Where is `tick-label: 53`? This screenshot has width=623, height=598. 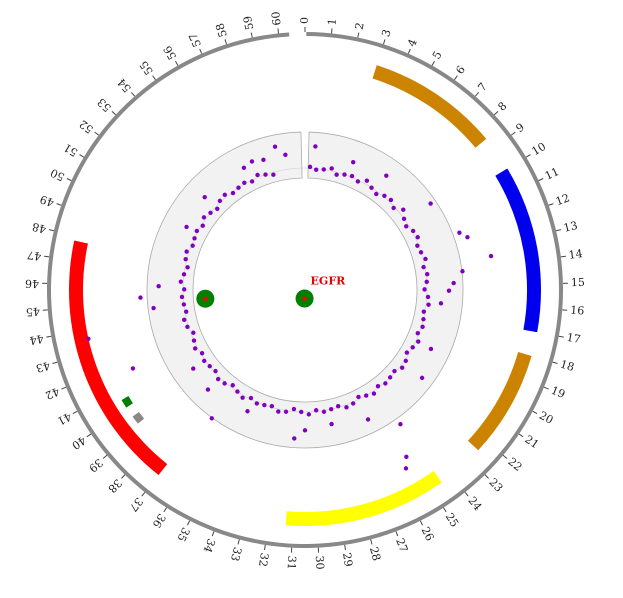 tick-label: 53 is located at coordinates (104, 104).